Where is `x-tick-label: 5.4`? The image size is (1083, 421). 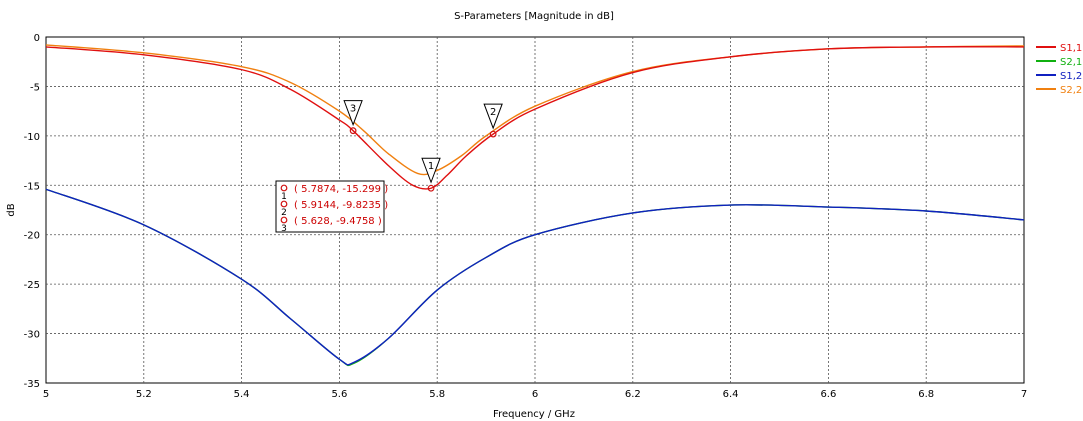
x-tick-label: 5.4 is located at coordinates (242, 394).